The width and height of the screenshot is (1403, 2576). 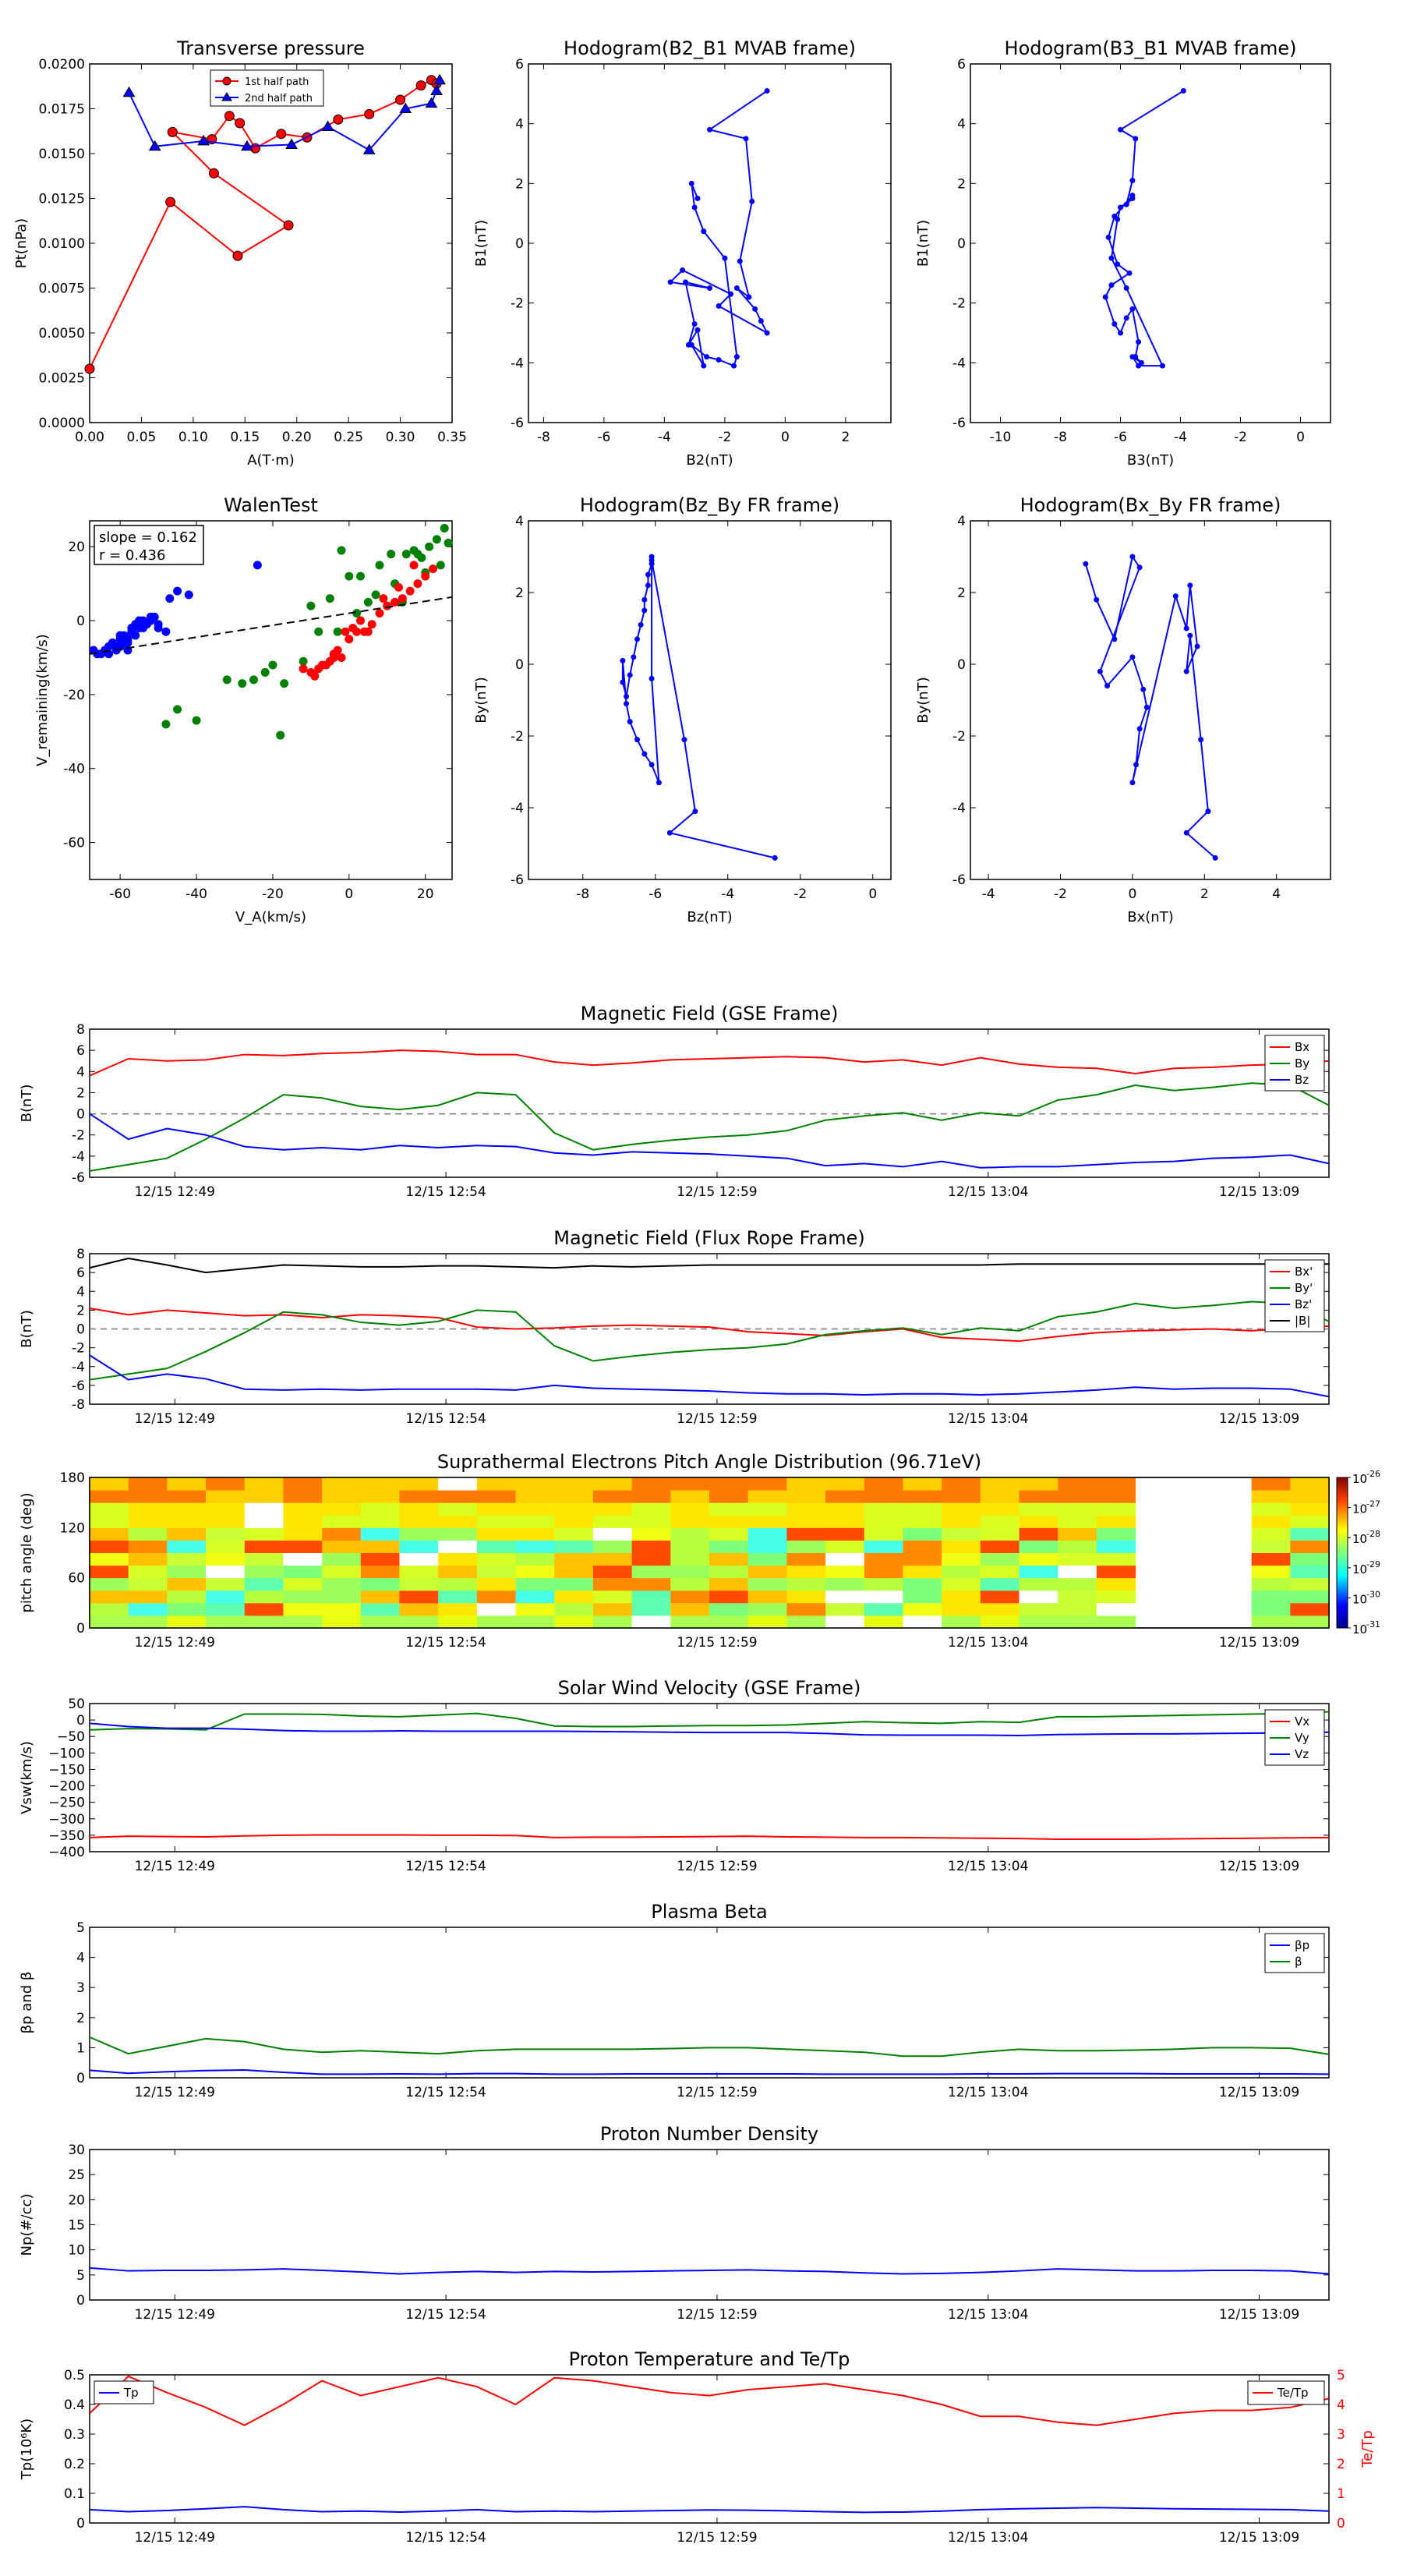 I want to click on y-tick-label: 20, so click(x=76, y=2200).